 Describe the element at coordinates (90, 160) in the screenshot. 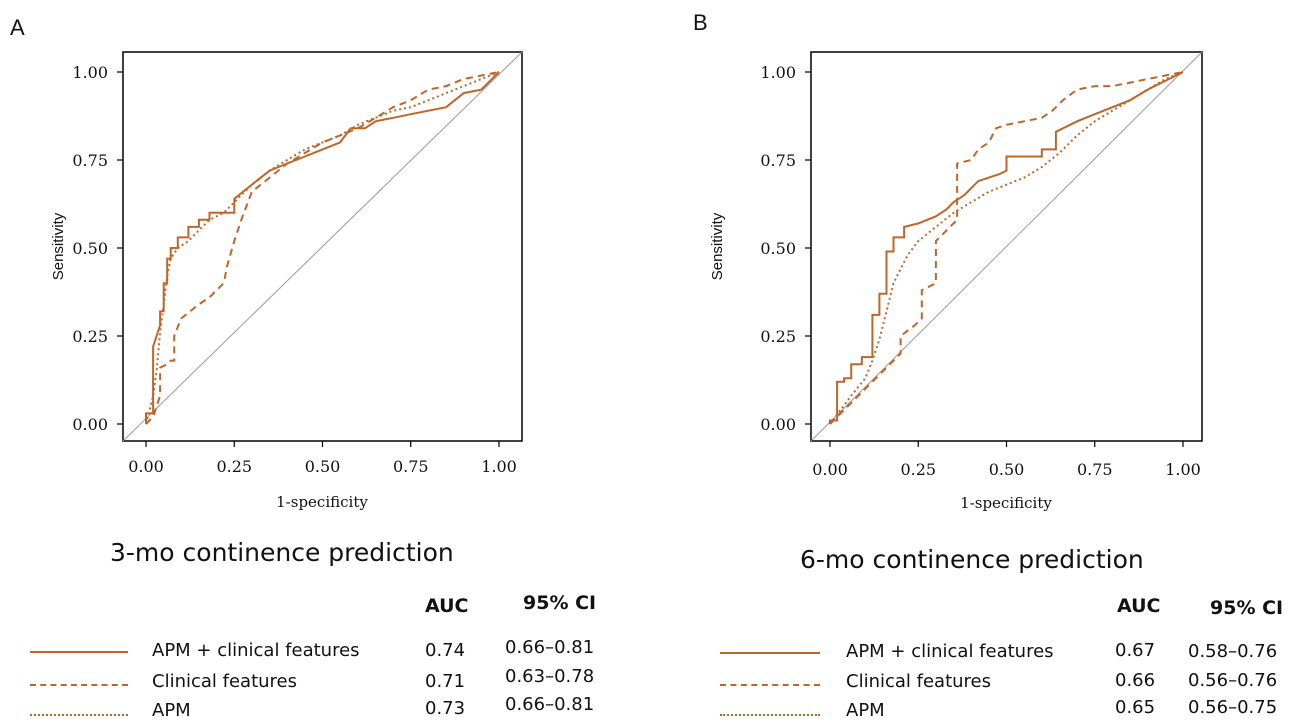

I see `y-tick-label-a-3: 0.75` at that location.